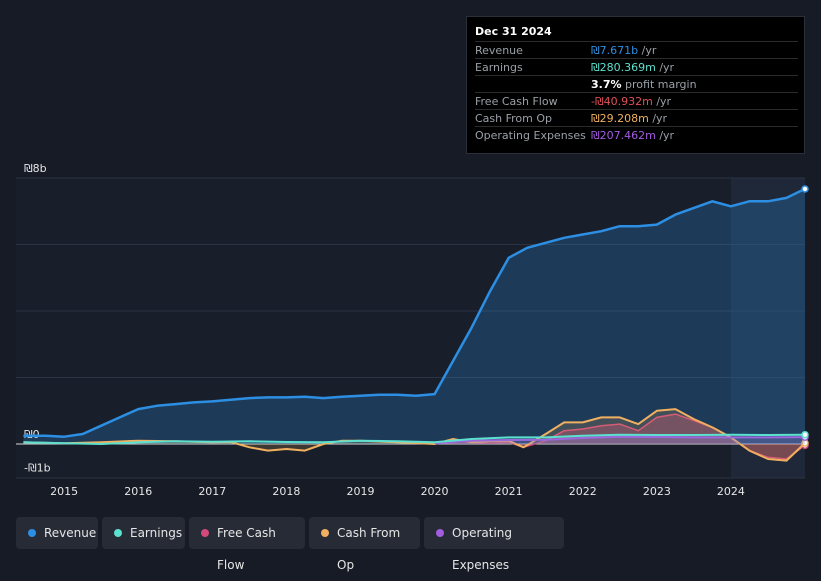 This screenshot has width=821, height=581. Describe the element at coordinates (606, 84) in the screenshot. I see `tooltip-value: 3.7%` at that location.